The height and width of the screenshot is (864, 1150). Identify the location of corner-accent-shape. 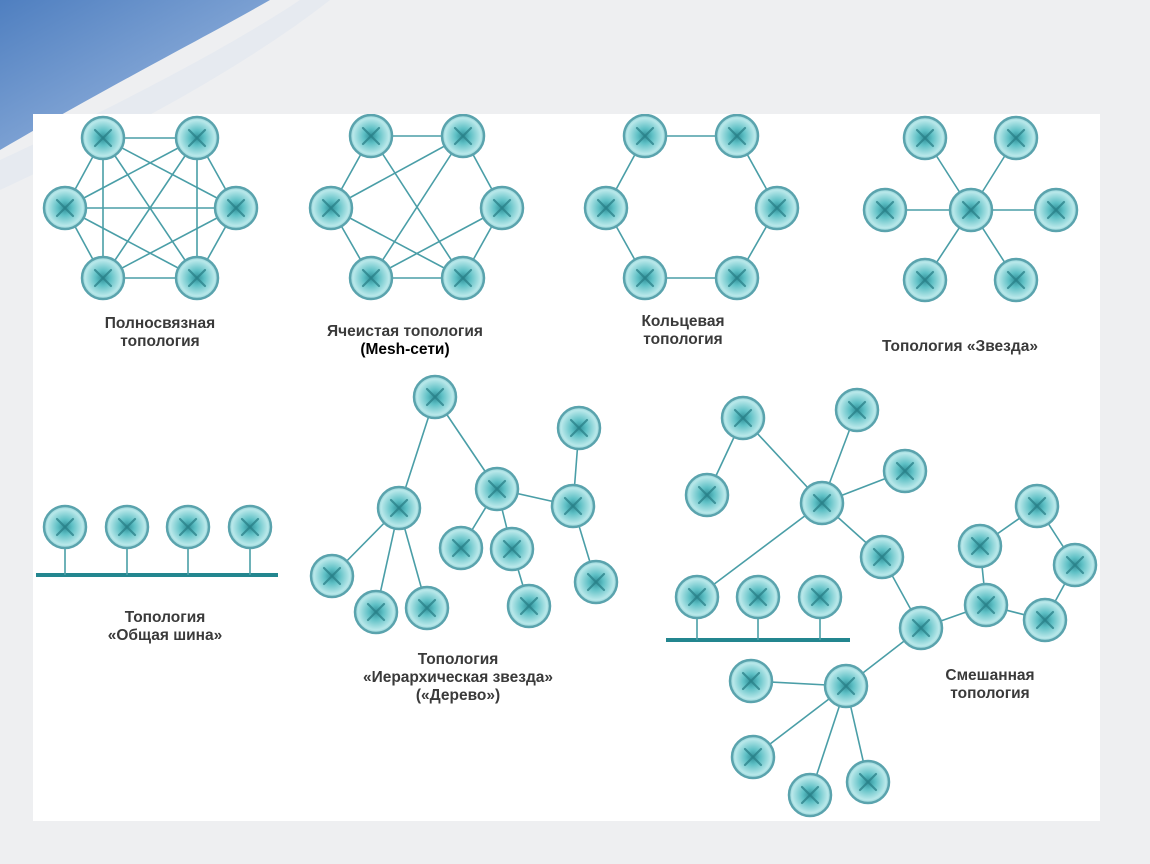
(135, 75).